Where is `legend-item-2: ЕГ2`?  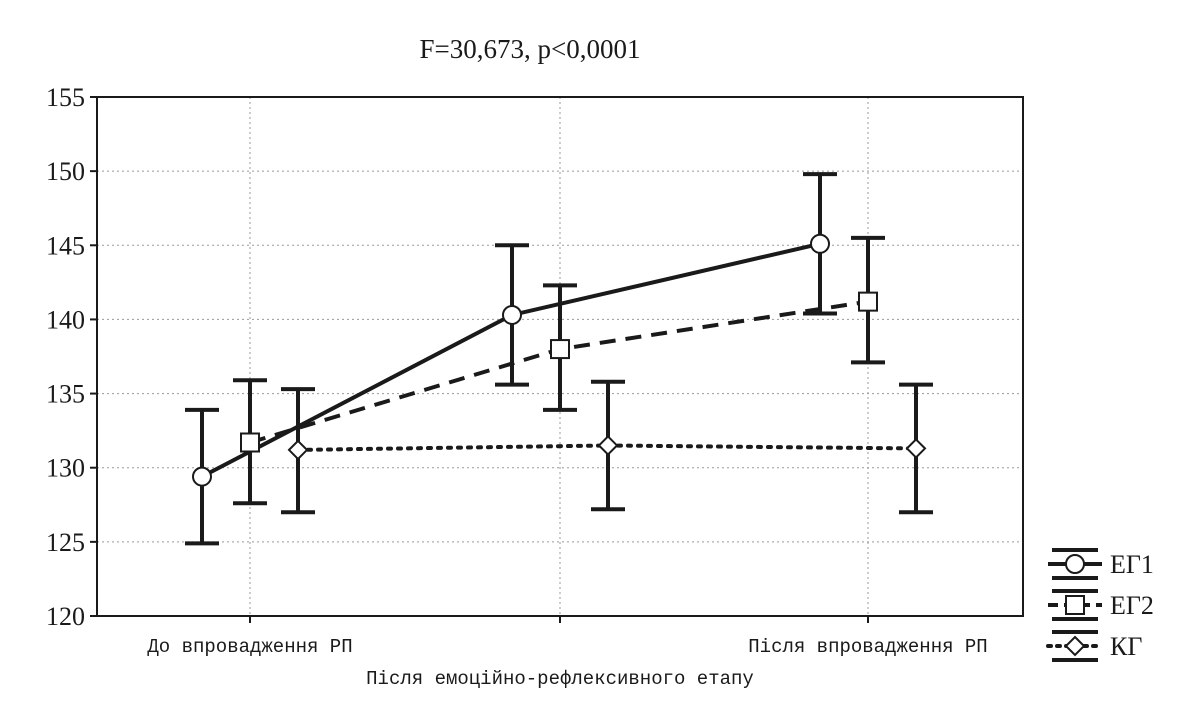
legend-item-2: ЕГ2 is located at coordinates (1101, 605).